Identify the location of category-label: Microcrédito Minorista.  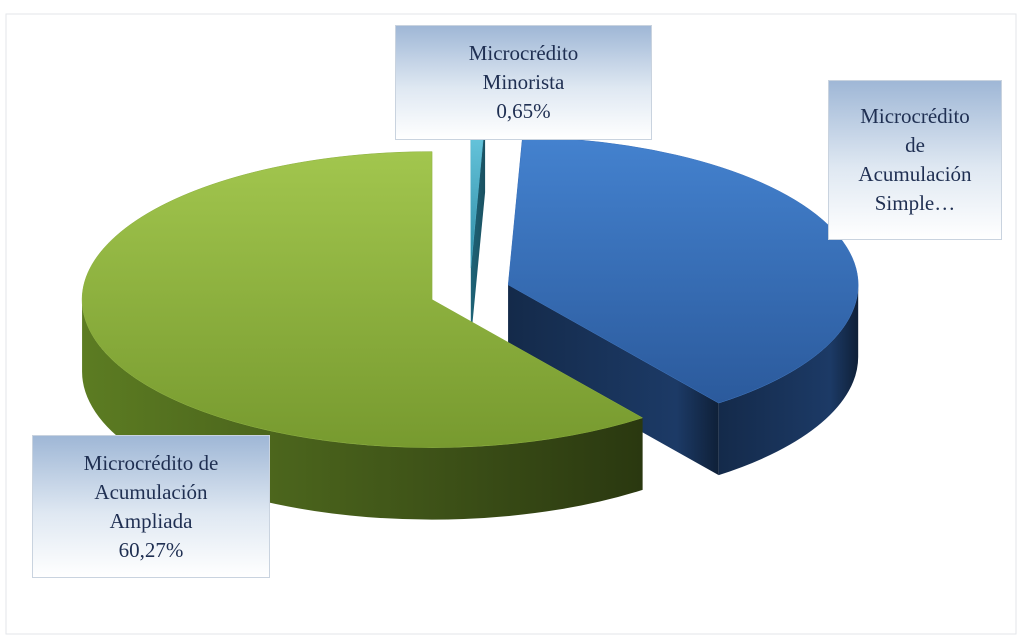
(523, 67).